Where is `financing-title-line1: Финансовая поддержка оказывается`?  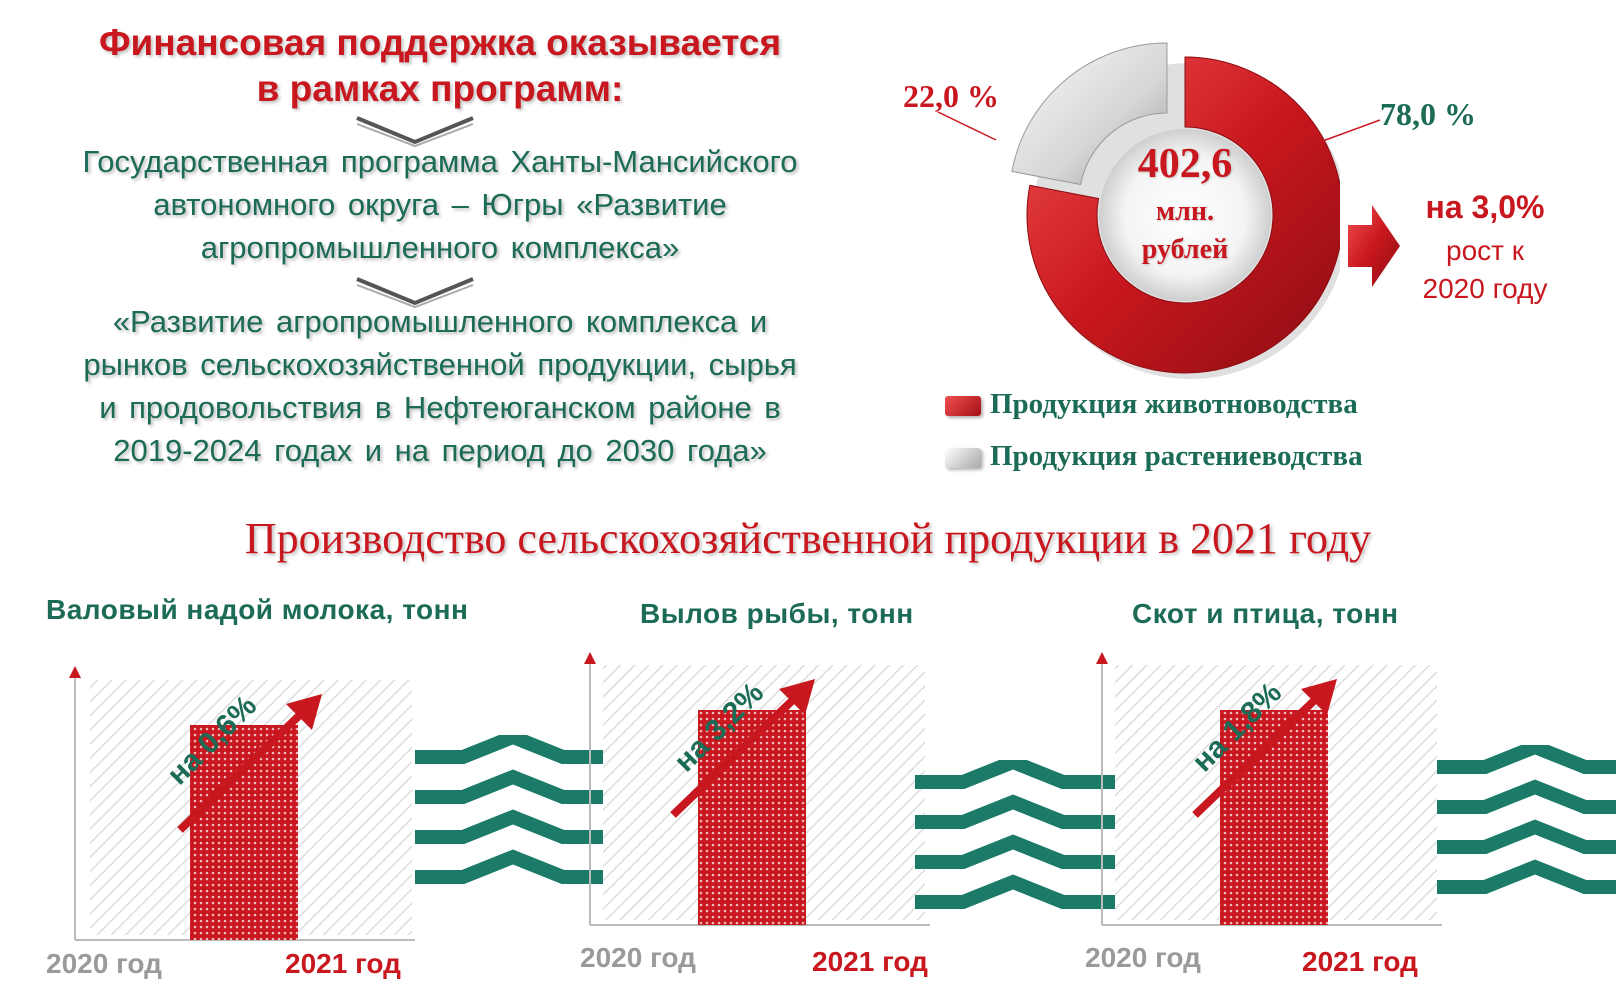
financing-title-line1: Финансовая поддержка оказывается is located at coordinates (440, 42).